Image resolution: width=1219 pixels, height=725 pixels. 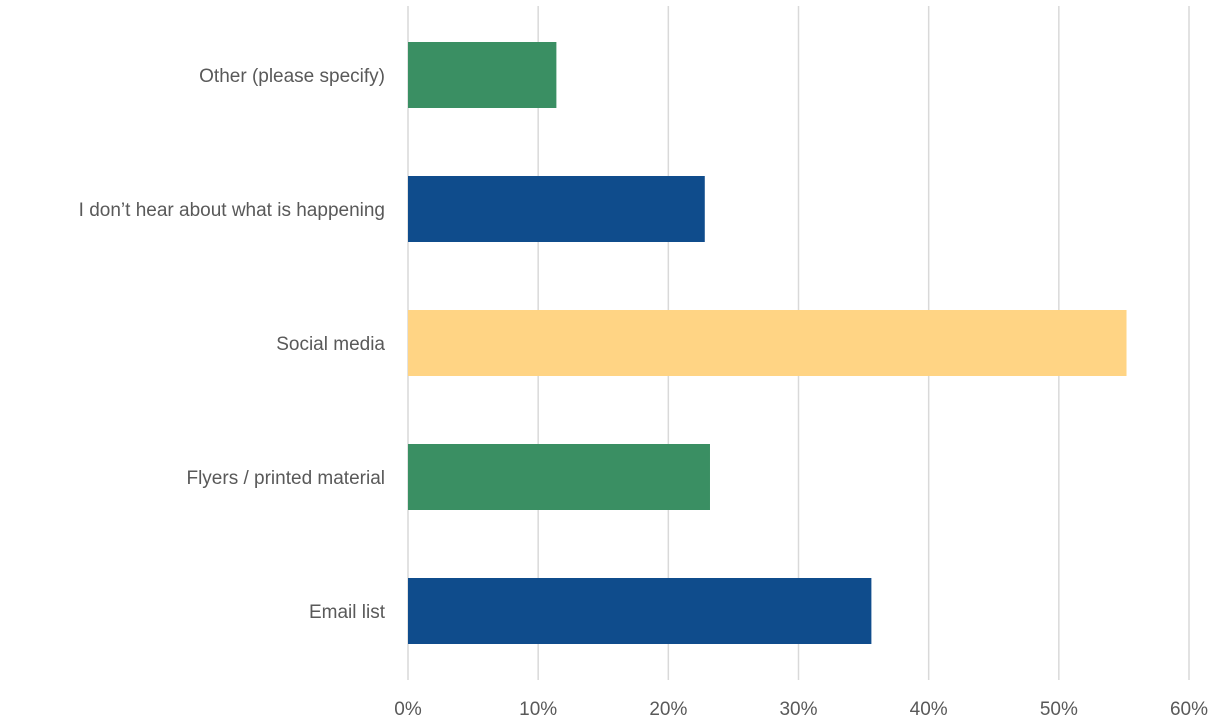 What do you see at coordinates (798, 709) in the screenshot?
I see `x-tick-label: 30%` at bounding box center [798, 709].